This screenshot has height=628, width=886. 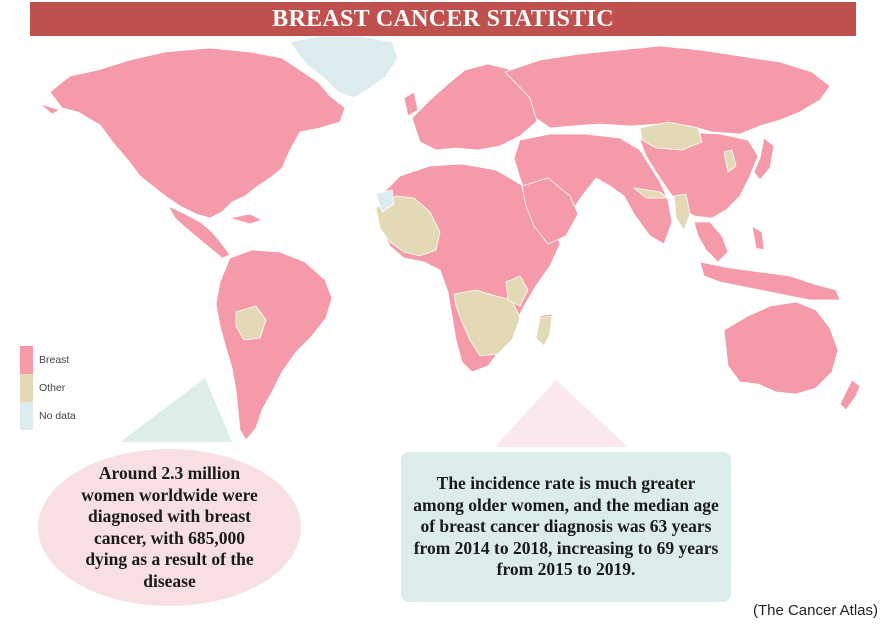 I want to click on central-america, so click(x=199, y=232).